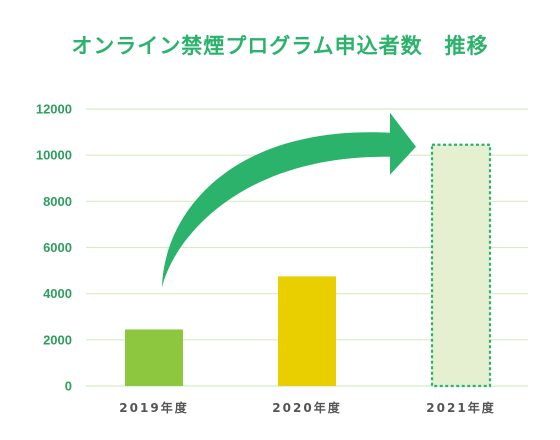 The image size is (560, 440). I want to click on x-tick-label: 2019年度, so click(153, 407).